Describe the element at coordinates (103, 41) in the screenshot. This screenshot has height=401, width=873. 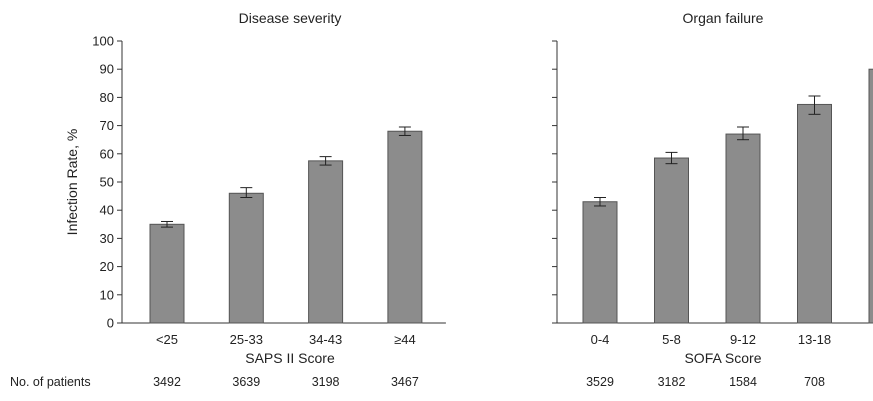
I see `y-tick-label: 100` at that location.